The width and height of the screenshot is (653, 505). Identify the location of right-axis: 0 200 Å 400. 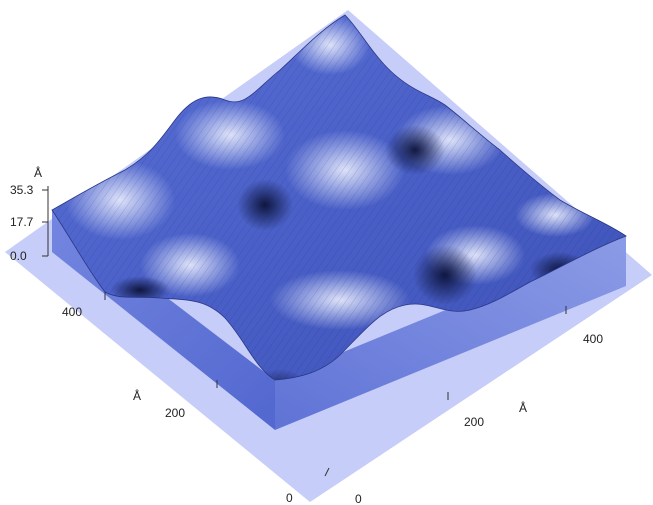
(479, 405).